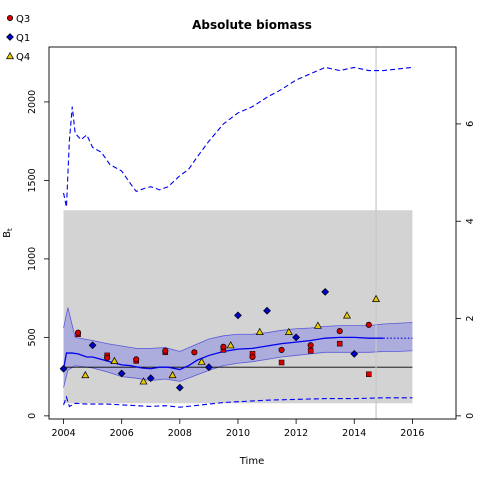 This screenshot has width=480, height=480. Describe the element at coordinates (23, 19) in the screenshot. I see `legend-label-q3: Q3` at that location.